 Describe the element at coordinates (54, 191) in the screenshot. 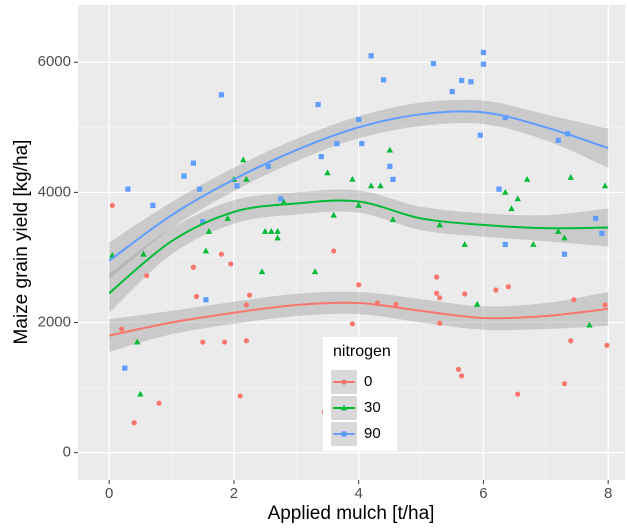

I see `y-tick-label: 4000` at that location.